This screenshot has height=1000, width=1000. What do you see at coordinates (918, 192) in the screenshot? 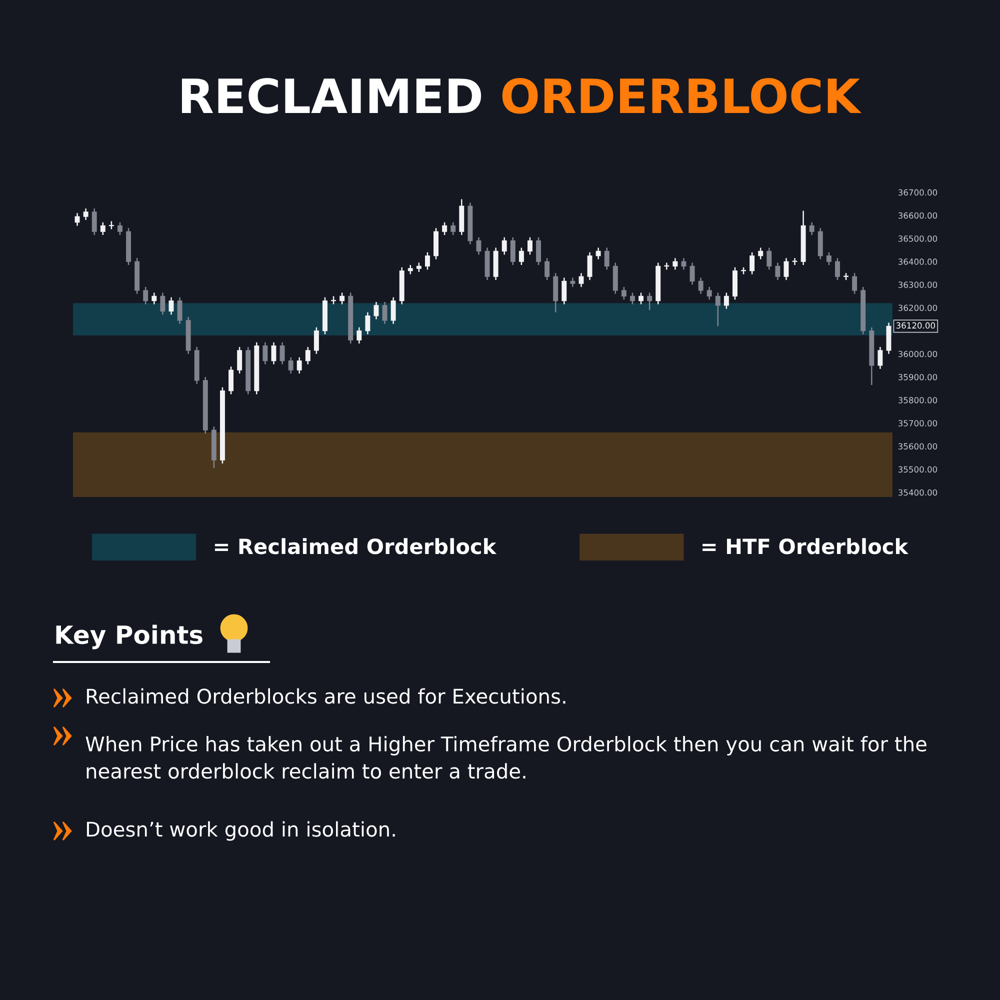
I see `y-tick-label: 36700.00` at bounding box center [918, 192].